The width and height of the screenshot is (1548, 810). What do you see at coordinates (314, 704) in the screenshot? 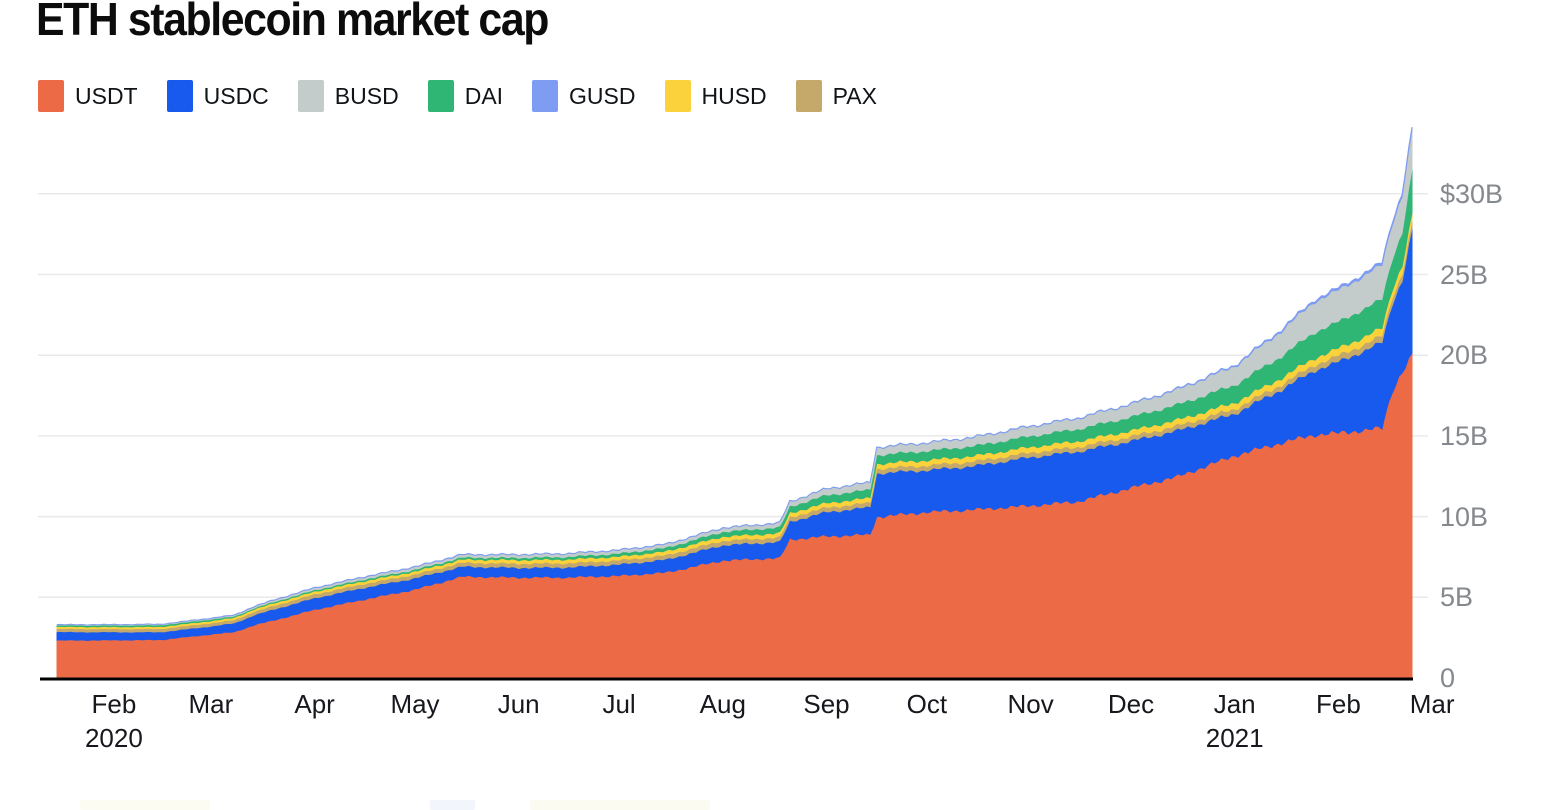
I see `x-tick-label: Apr` at bounding box center [314, 704].